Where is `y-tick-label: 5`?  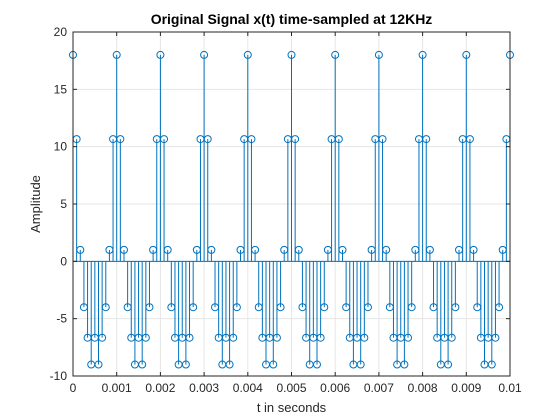
y-tick-label: 5 is located at coordinates (63, 204).